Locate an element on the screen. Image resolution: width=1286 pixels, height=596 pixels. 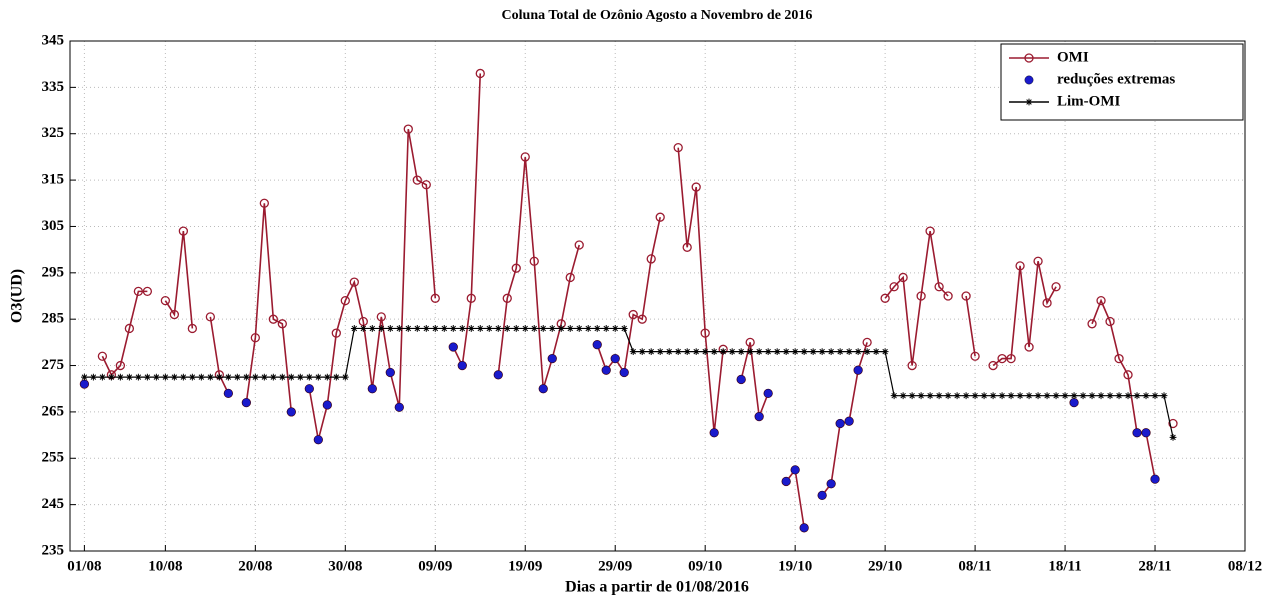
x-axis-label: Dias a partir de 01/08/2016 is located at coordinates (657, 587).